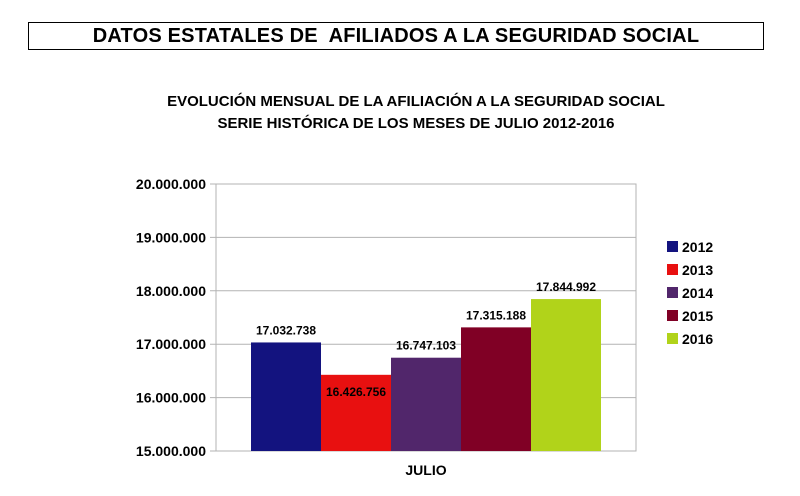 This screenshot has height=496, width=800. Describe the element at coordinates (697, 339) in the screenshot. I see `legend-label-2016: 2016` at that location.